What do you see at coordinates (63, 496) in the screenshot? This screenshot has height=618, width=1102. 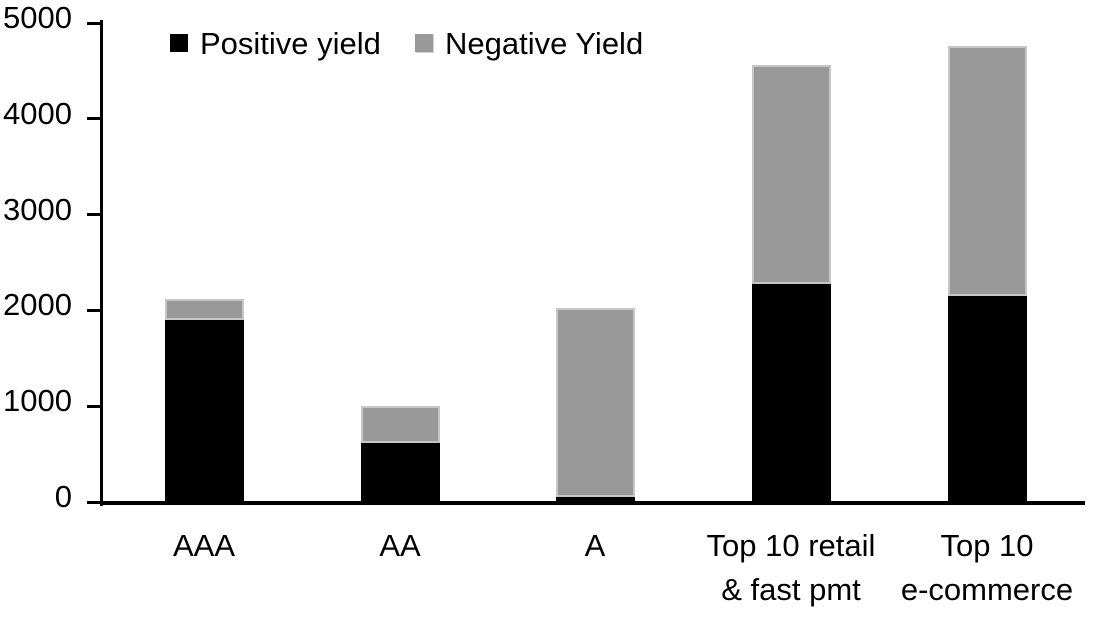 I see `y-axis-tick-label: 0` at bounding box center [63, 496].